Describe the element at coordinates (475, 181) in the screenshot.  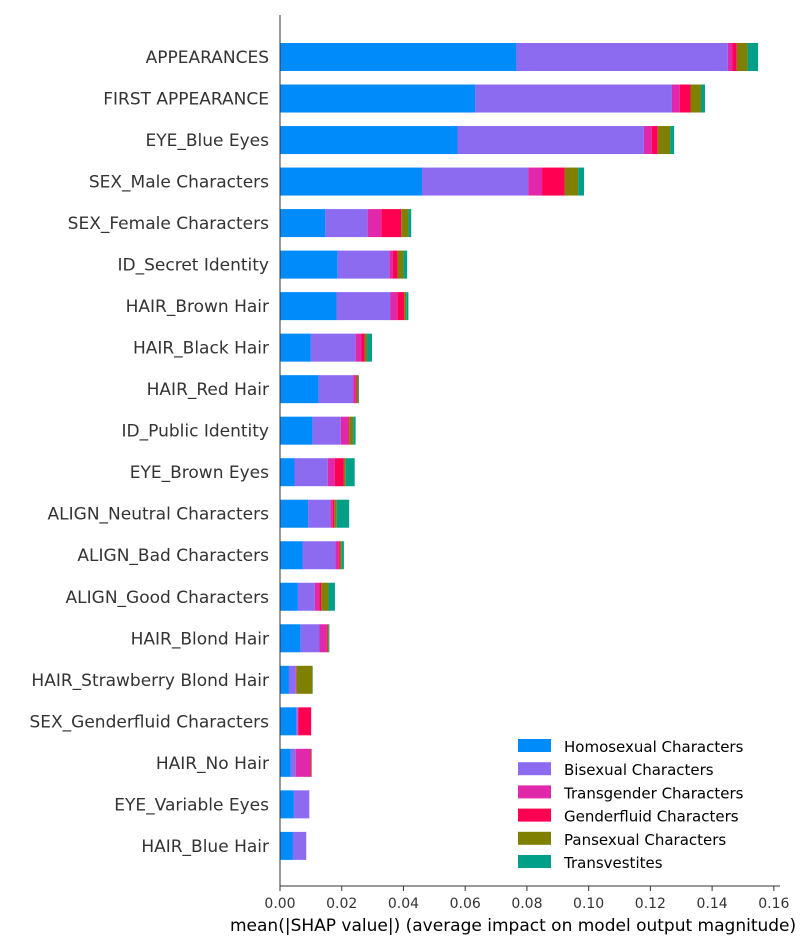
I see `bar-sex-male-characters-bisexual-characters` at that location.